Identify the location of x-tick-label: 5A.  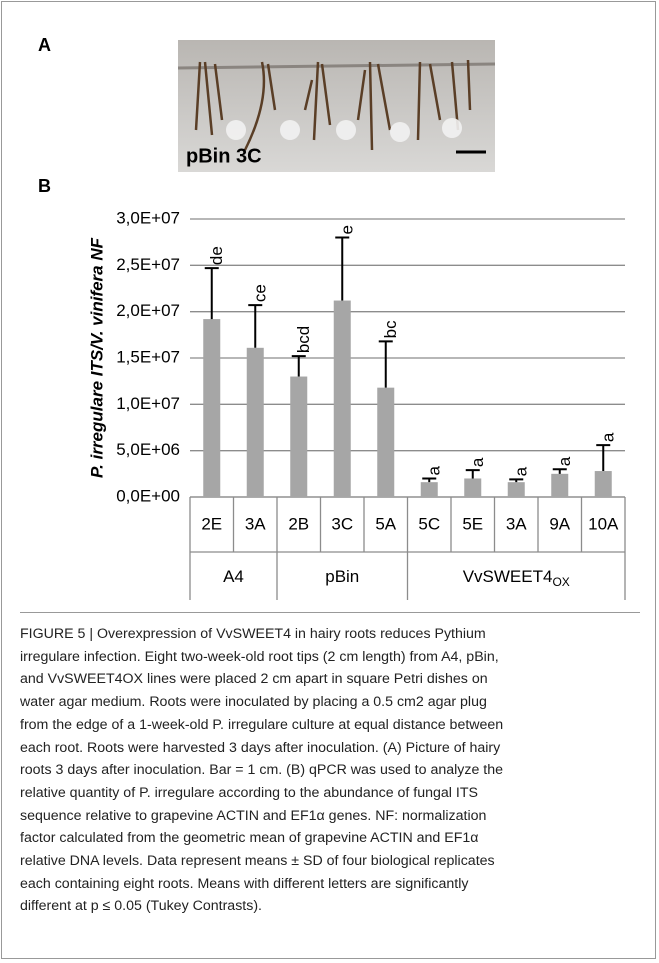
(385, 523).